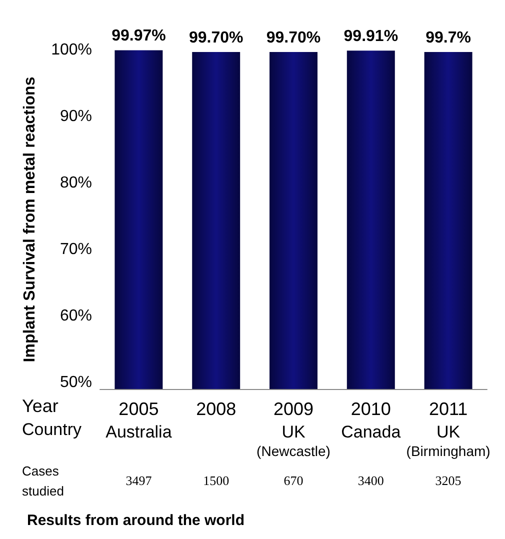 The height and width of the screenshot is (539, 505). What do you see at coordinates (139, 36) in the screenshot?
I see `data-label: 99.97%` at bounding box center [139, 36].